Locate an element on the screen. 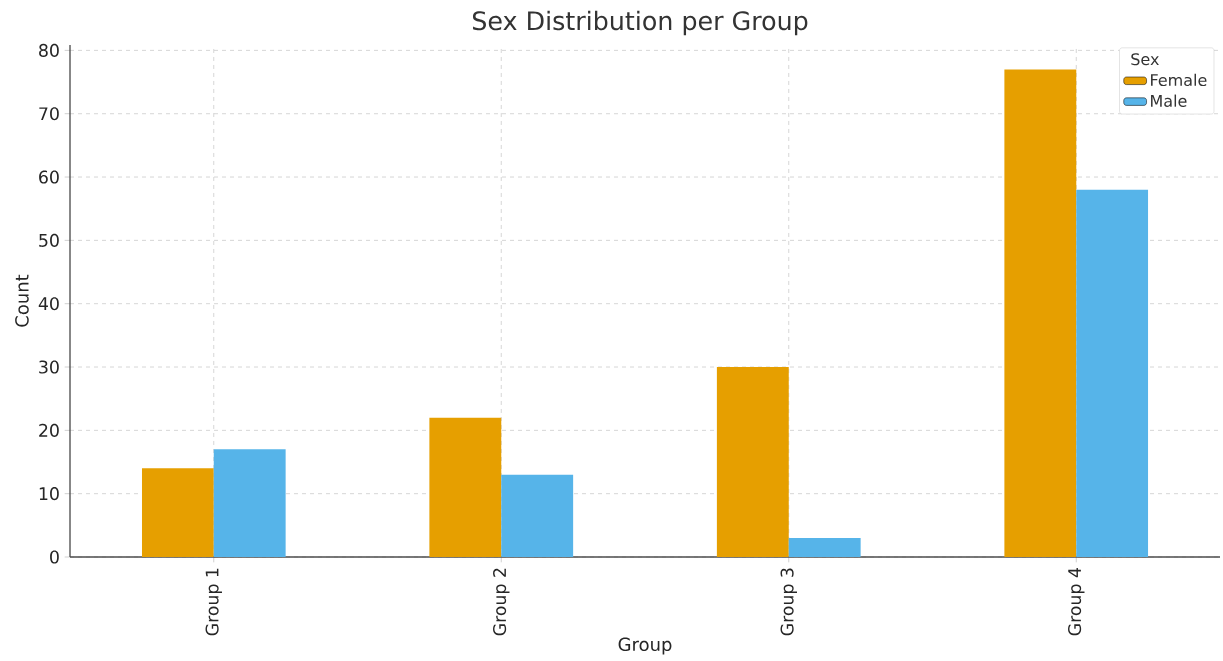  y-tick-label: 20 is located at coordinates (49, 430).